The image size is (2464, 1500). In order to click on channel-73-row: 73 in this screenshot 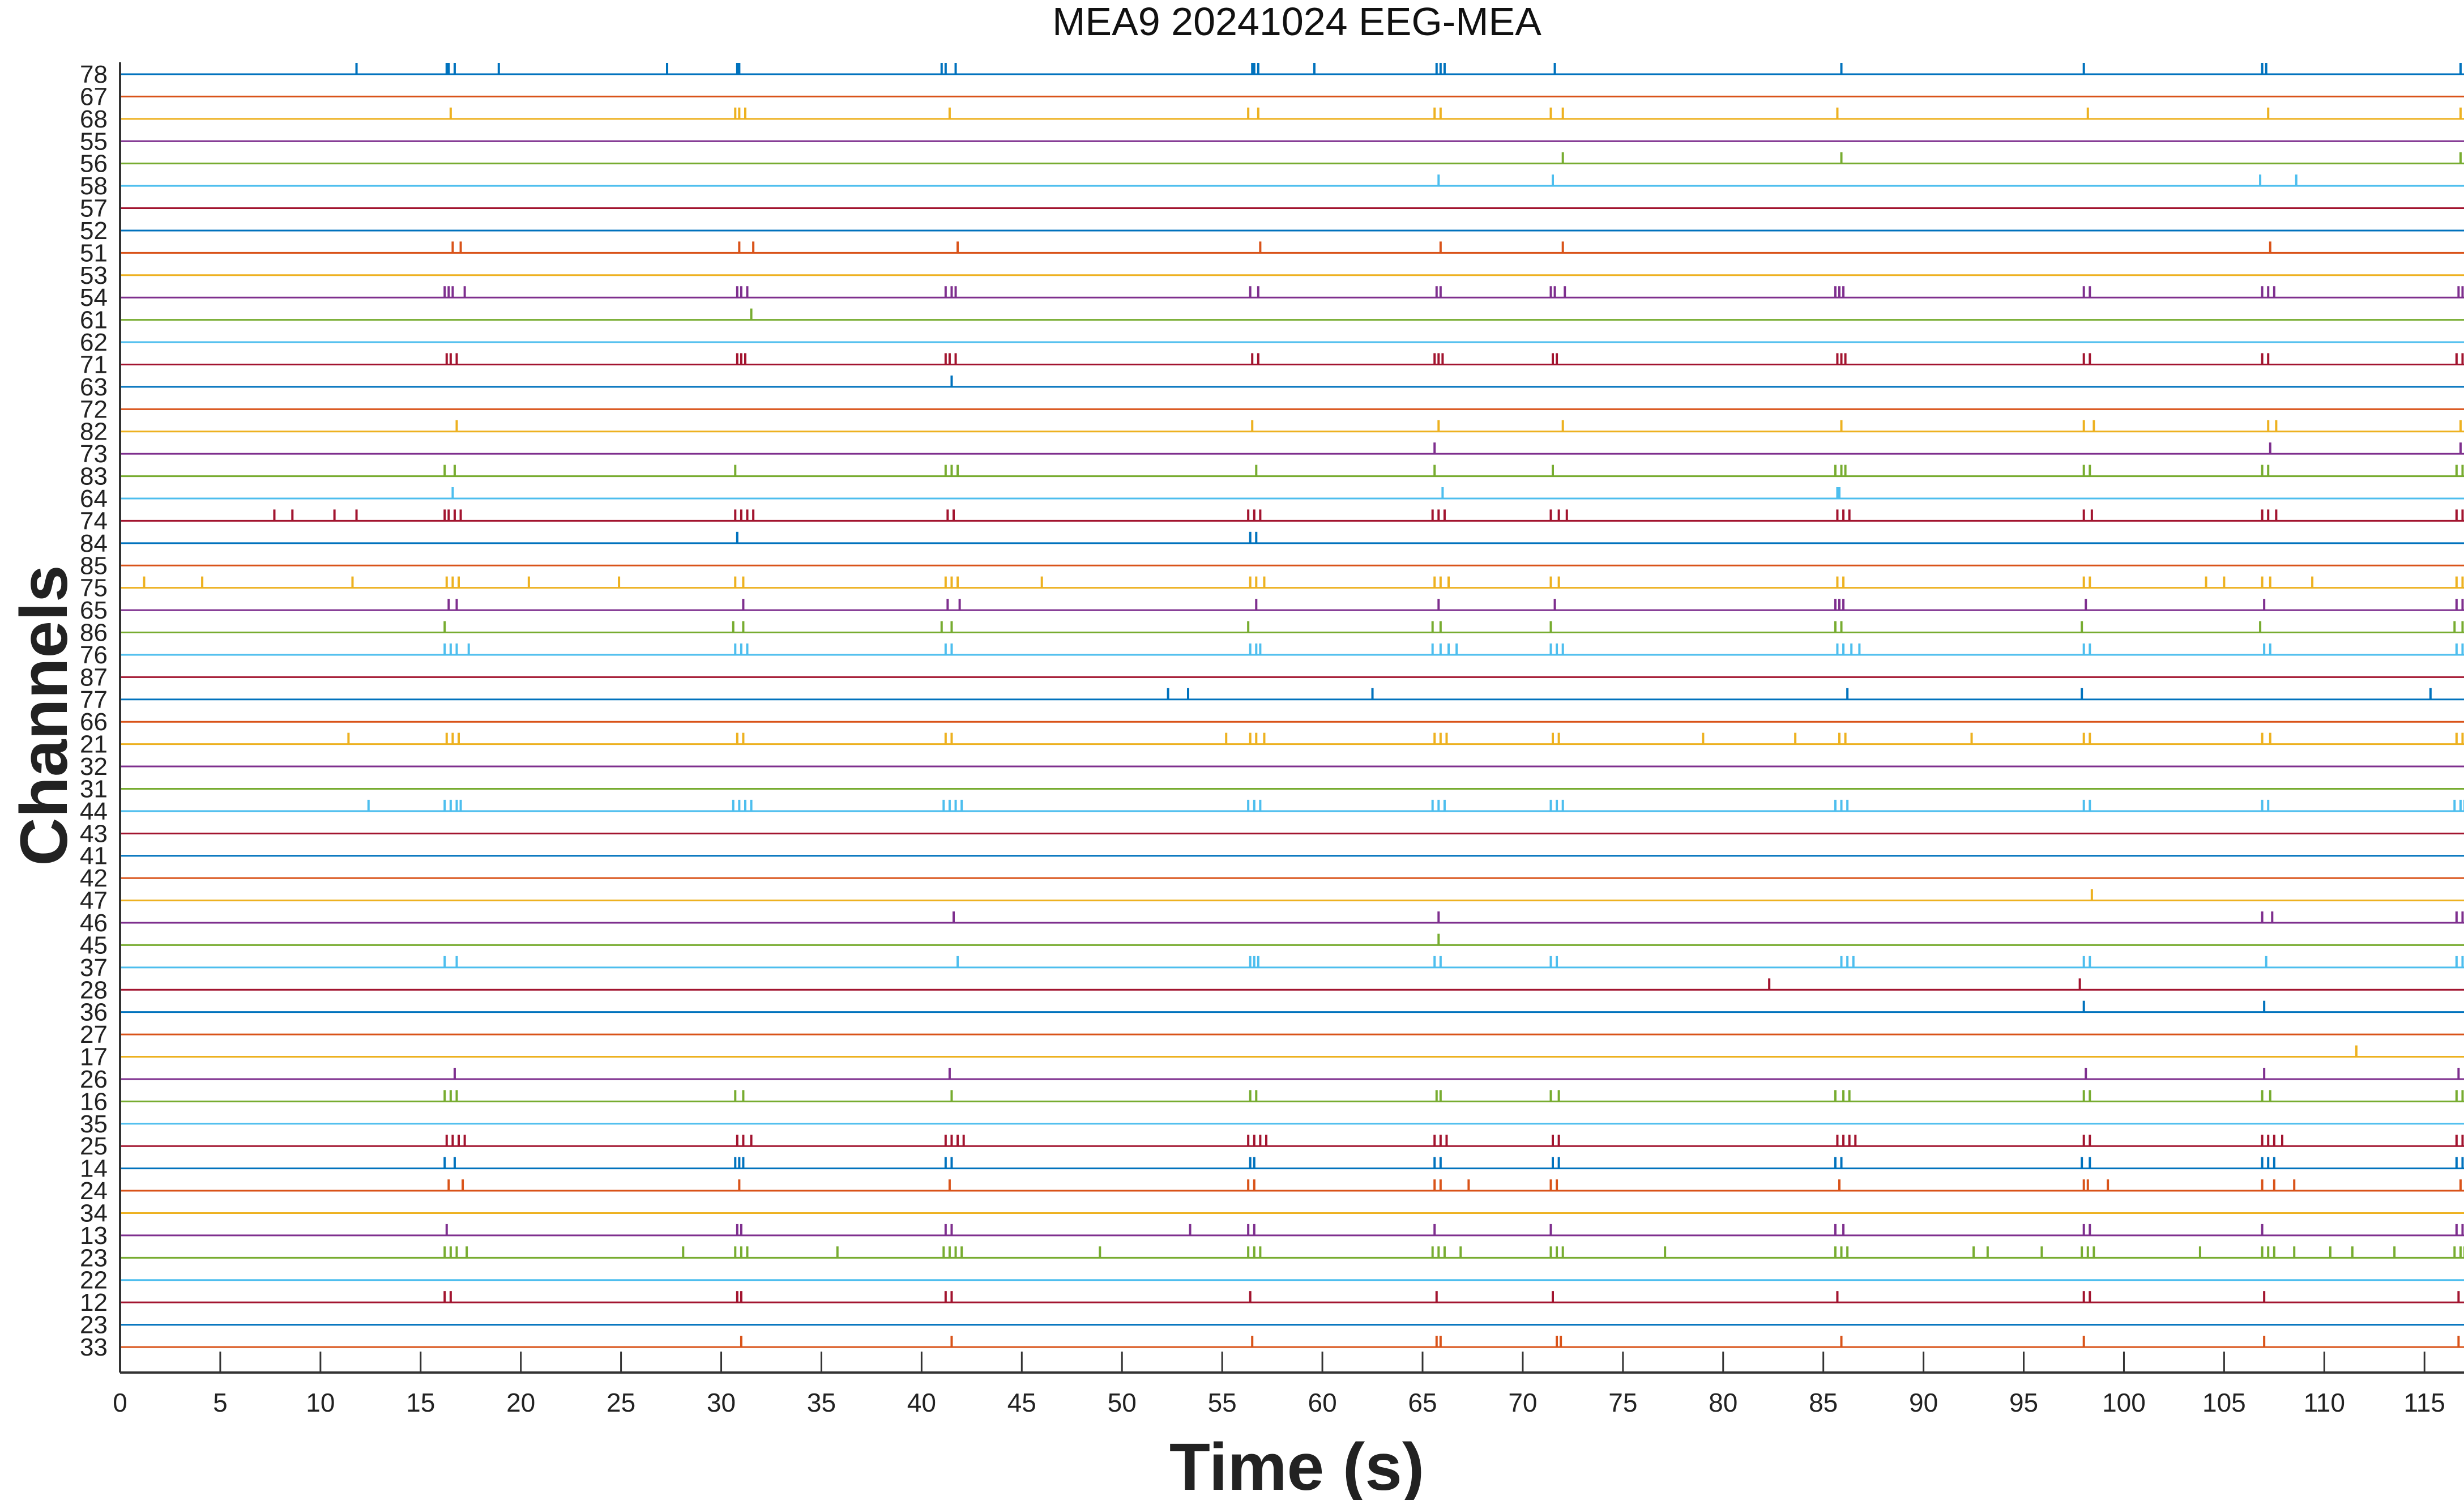, I will do `click(1272, 454)`.